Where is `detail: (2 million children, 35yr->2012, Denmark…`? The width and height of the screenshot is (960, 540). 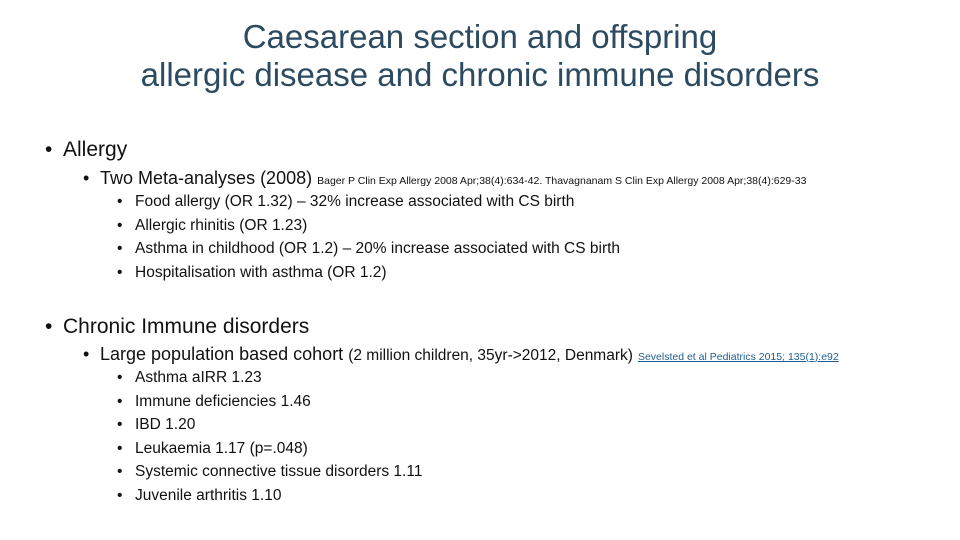 detail: (2 million children, 35yr->2012, Denmark… is located at coordinates (490, 355).